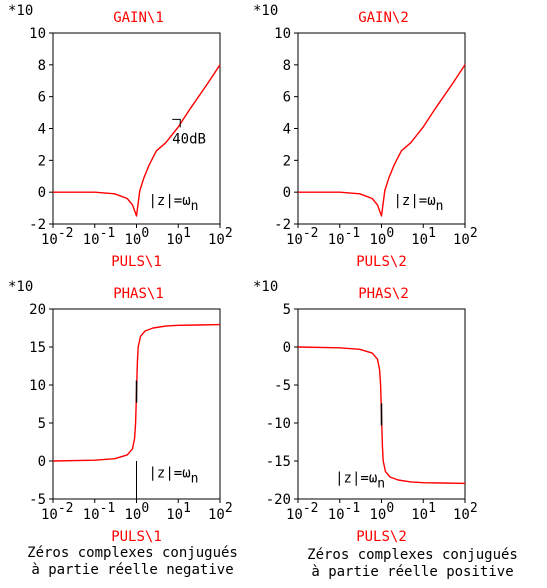 Image resolution: width=547 pixels, height=588 pixels. Describe the element at coordinates (383, 294) in the screenshot. I see `chart-title: PHAS\2` at that location.